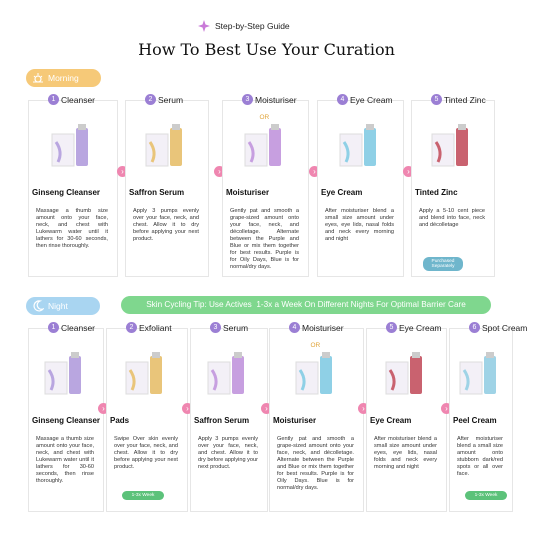 The height and width of the screenshot is (533, 533). I want to click on product-name: Tinted Zinc, so click(436, 192).